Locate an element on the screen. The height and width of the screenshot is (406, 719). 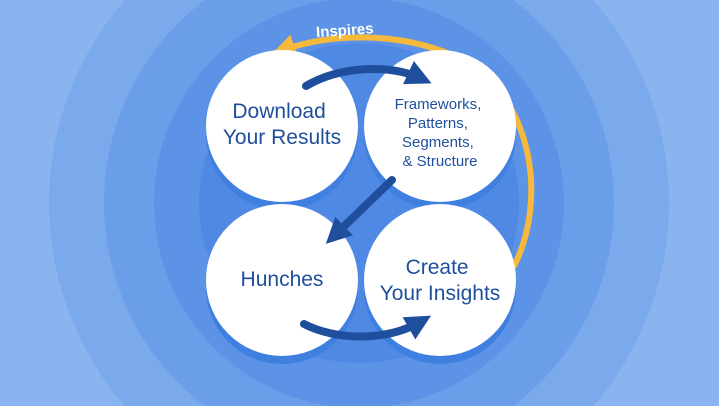
frameworks-label-line-1: Frameworks, is located at coordinates (438, 104).